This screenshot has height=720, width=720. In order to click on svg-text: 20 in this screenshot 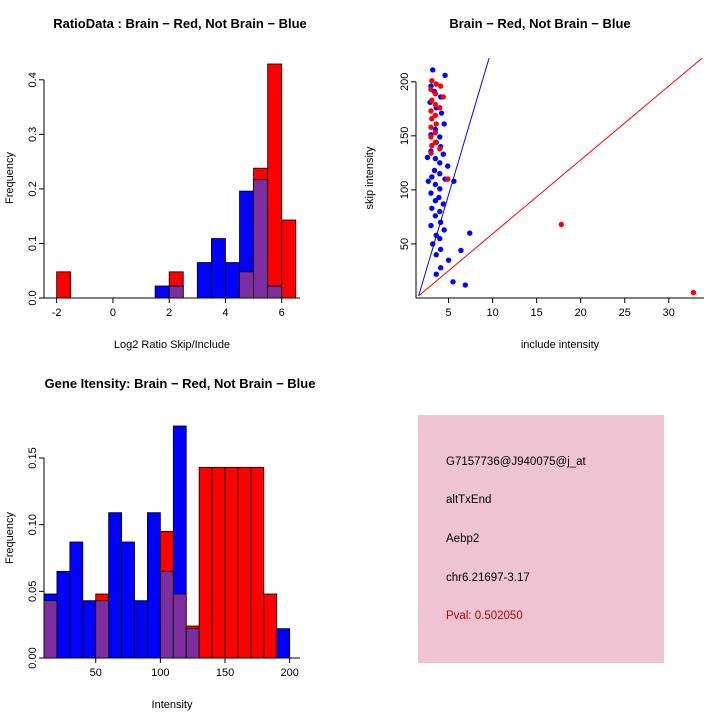, I will do `click(581, 313)`.